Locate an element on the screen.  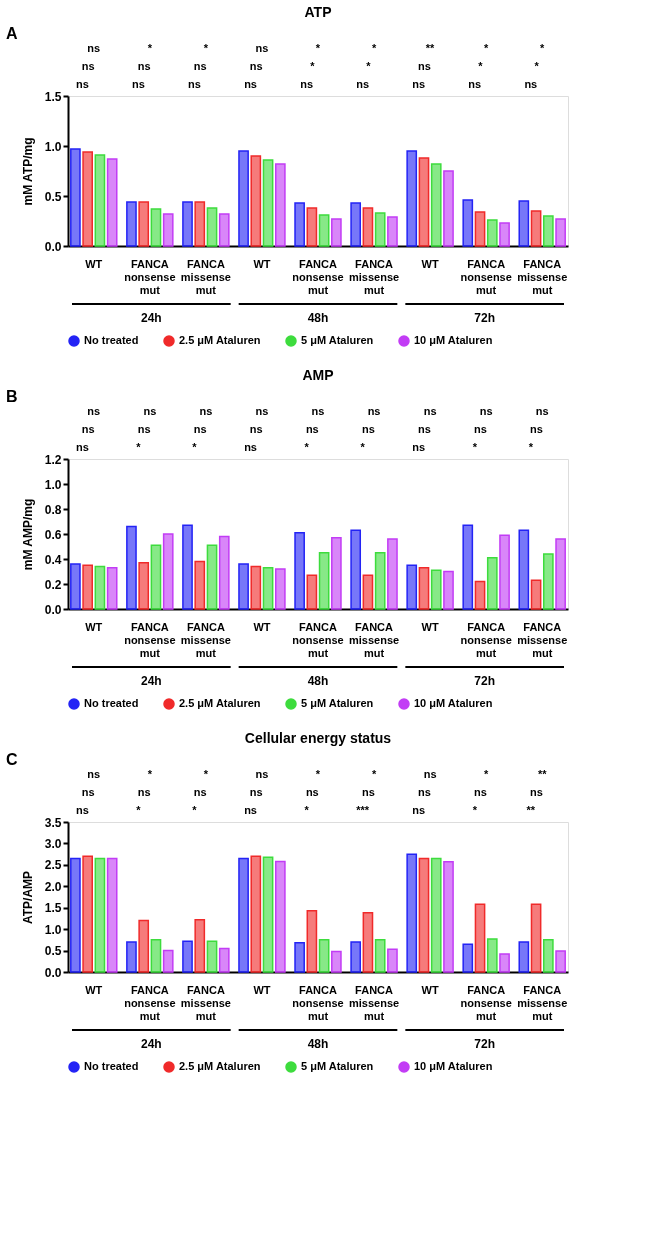
y-tick-label: 1.0 is located at coordinates (53, 484).